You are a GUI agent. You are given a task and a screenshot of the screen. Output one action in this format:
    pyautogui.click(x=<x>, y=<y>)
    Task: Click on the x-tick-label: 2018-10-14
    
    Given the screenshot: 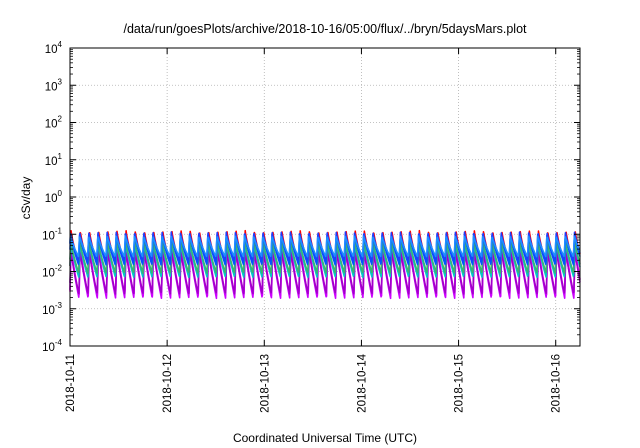 What is the action you would take?
    pyautogui.click(x=362, y=382)
    